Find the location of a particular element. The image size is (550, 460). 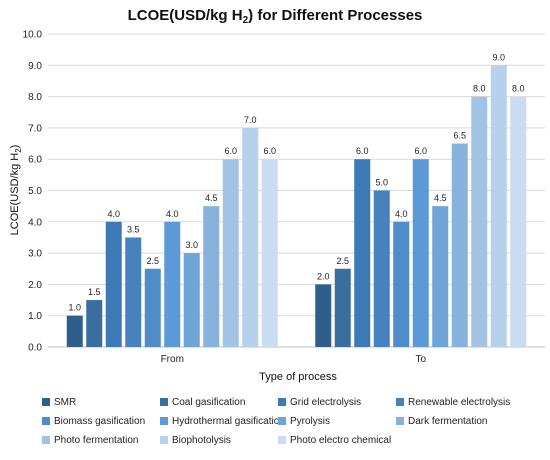

legend-item: Dark fermentation is located at coordinates (441, 421).